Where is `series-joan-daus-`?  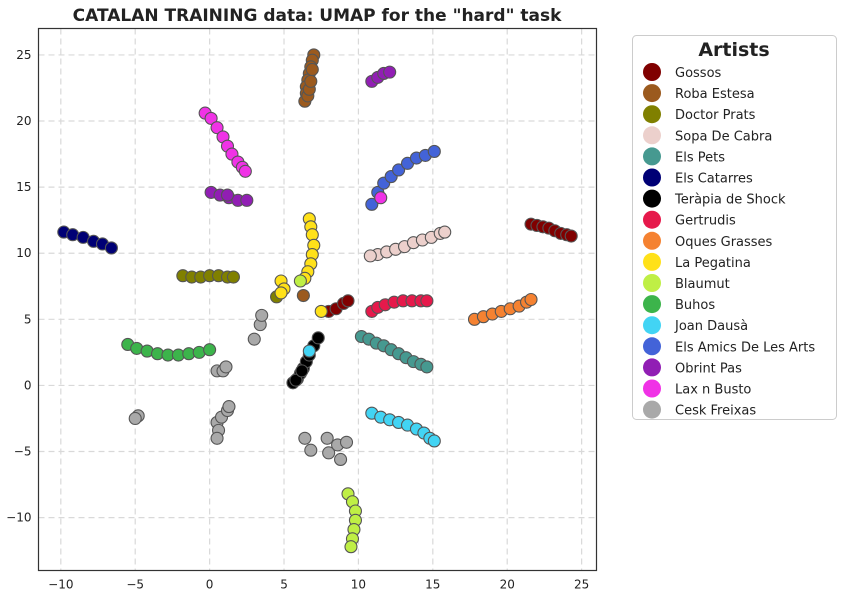 series-joan-daus- is located at coordinates (371, 396).